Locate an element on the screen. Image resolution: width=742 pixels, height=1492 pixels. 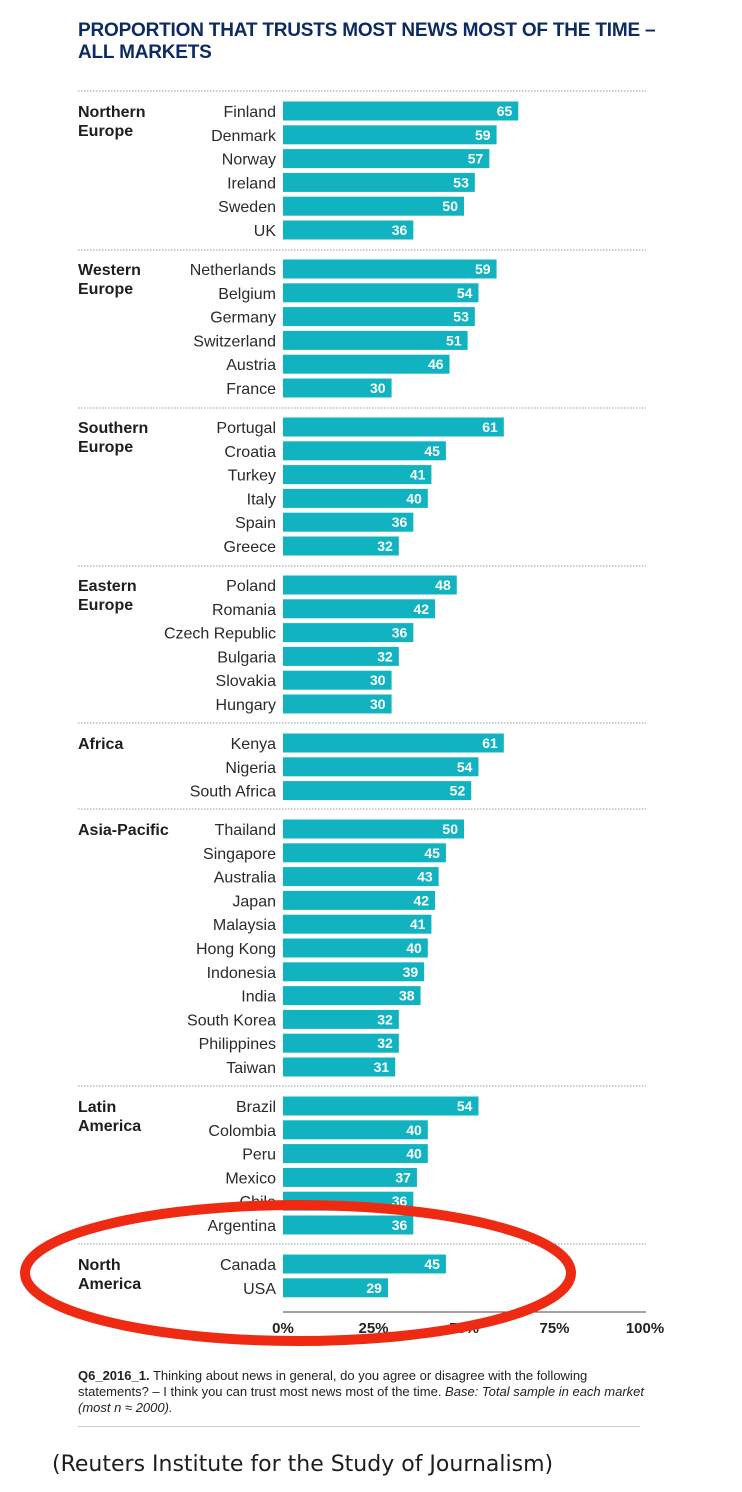
value-label: 37 is located at coordinates (403, 1177).